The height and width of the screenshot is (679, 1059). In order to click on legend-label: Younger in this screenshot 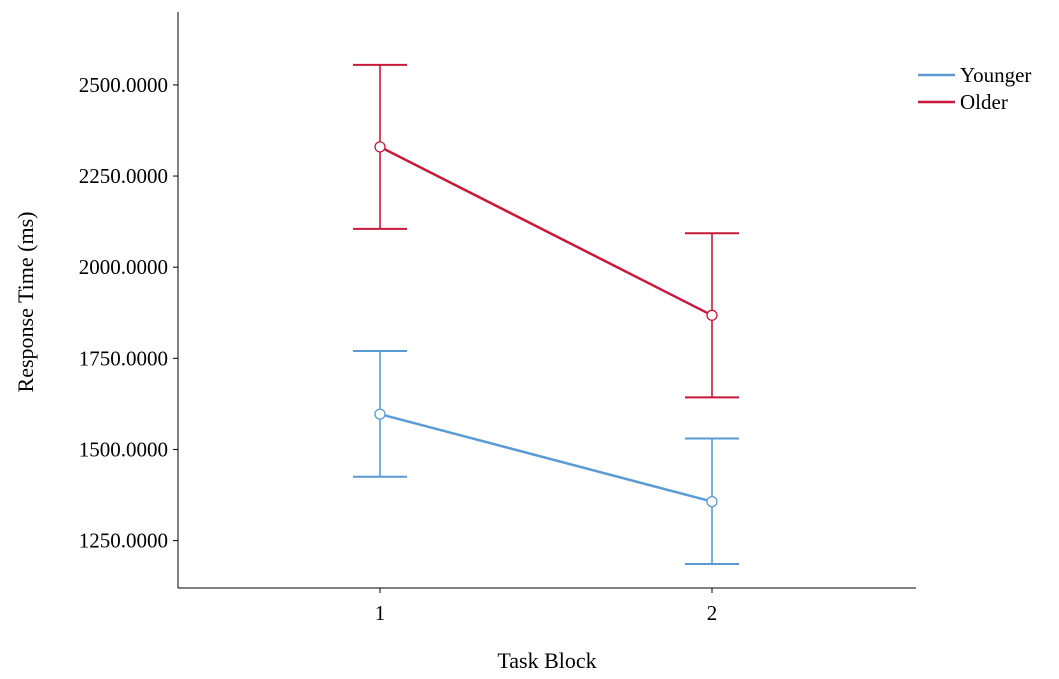, I will do `click(995, 75)`.